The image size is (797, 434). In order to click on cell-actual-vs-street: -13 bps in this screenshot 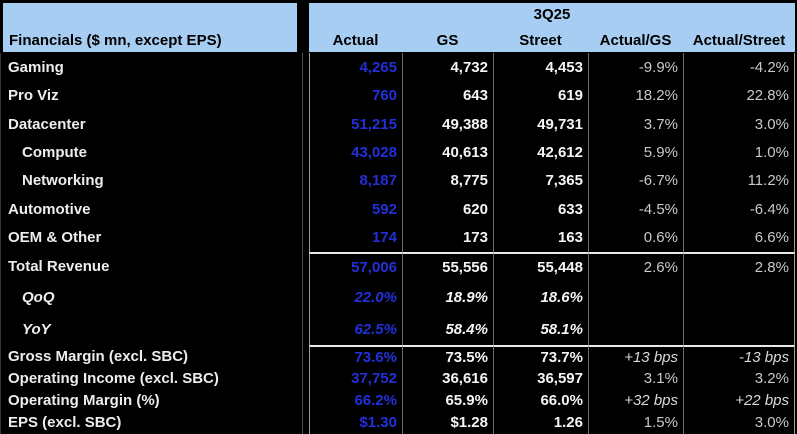, I will do `click(739, 356)`.